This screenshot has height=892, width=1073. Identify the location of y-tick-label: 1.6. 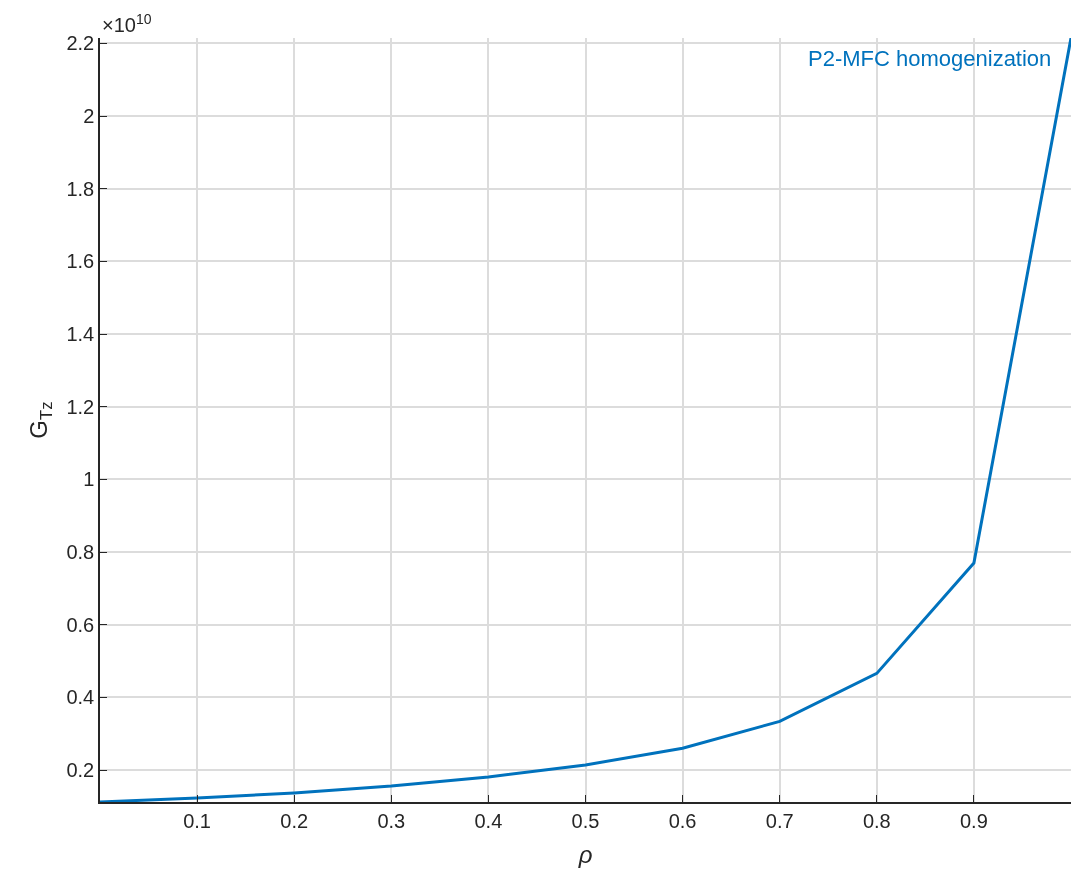
(80, 261).